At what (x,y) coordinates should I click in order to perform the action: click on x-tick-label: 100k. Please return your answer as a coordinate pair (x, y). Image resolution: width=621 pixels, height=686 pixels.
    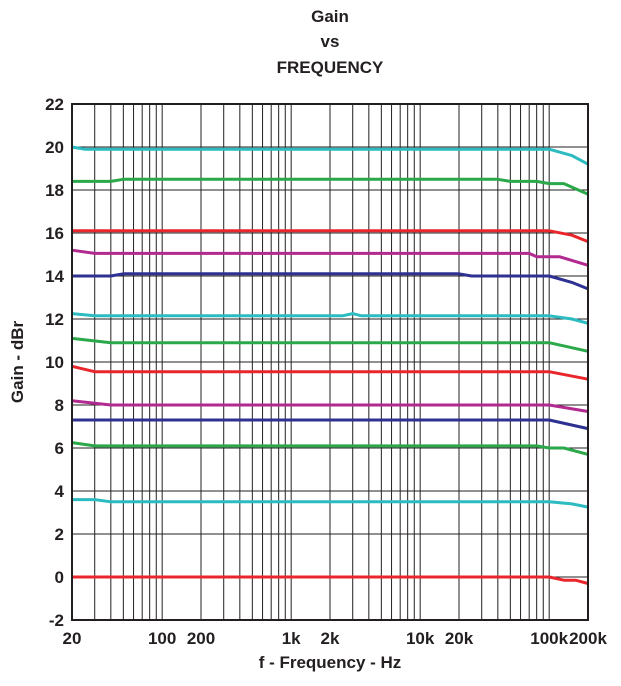
    Looking at the image, I should click on (549, 638).